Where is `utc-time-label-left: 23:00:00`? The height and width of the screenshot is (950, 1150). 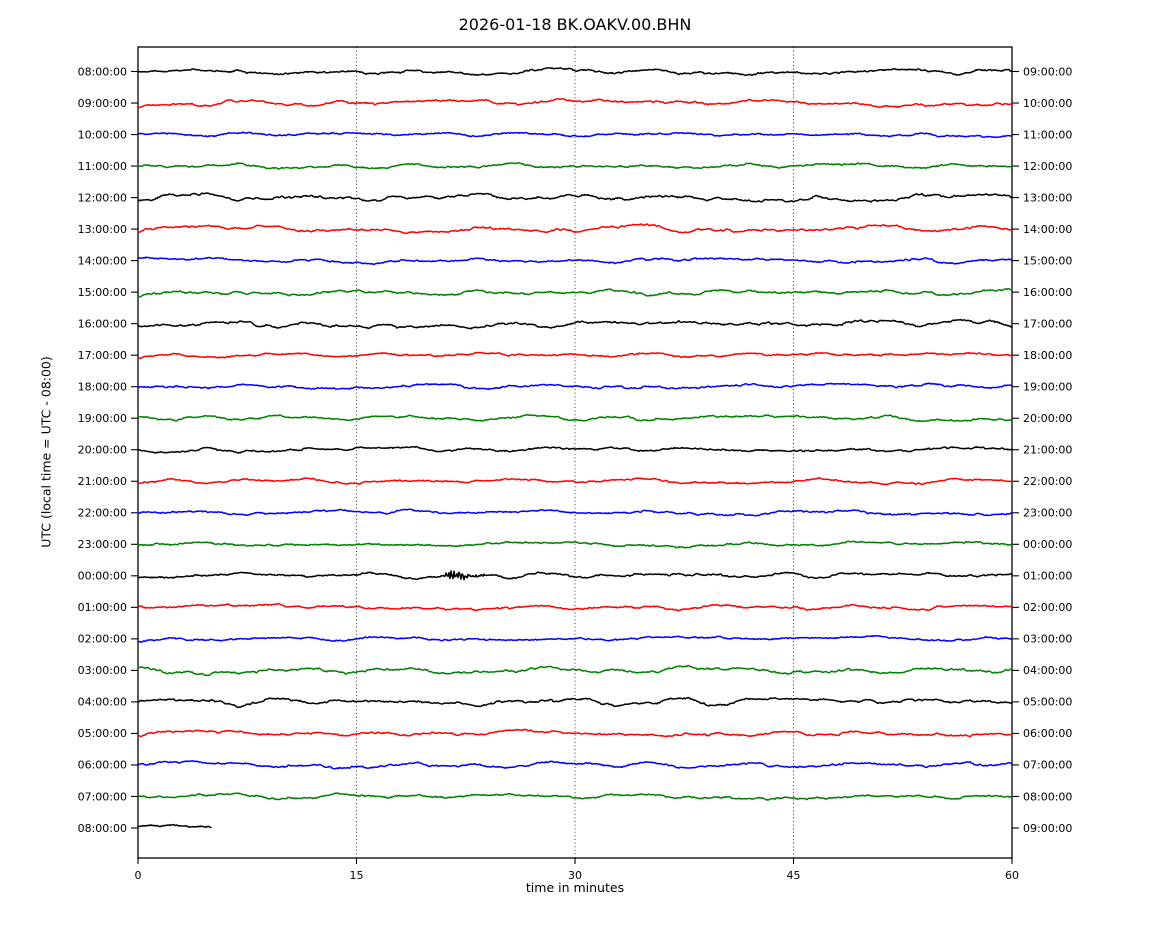 utc-time-label-left: 23:00:00 is located at coordinates (102, 544).